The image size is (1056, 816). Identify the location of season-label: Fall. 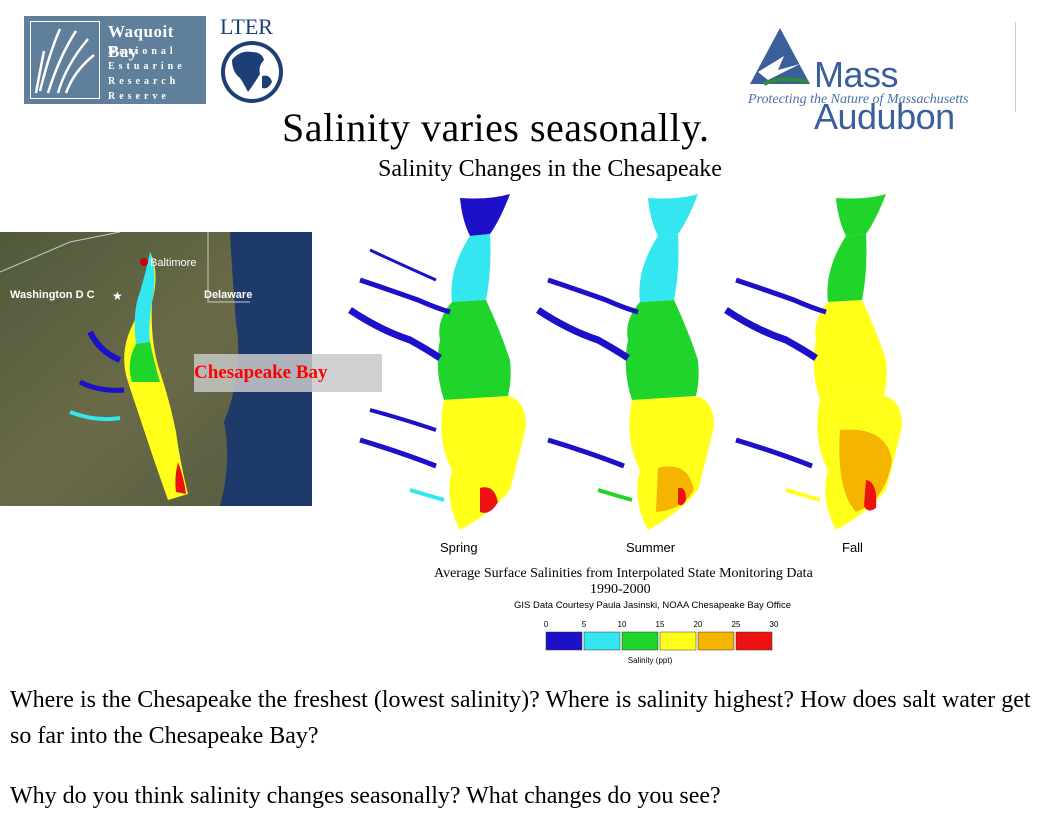
(852, 547).